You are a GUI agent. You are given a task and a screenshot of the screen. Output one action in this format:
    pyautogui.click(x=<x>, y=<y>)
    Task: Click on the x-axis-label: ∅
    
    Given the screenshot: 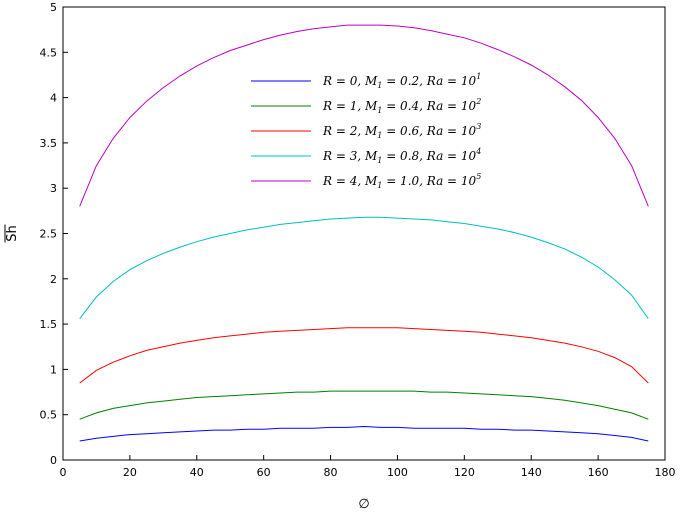 What is the action you would take?
    pyautogui.click(x=363, y=504)
    